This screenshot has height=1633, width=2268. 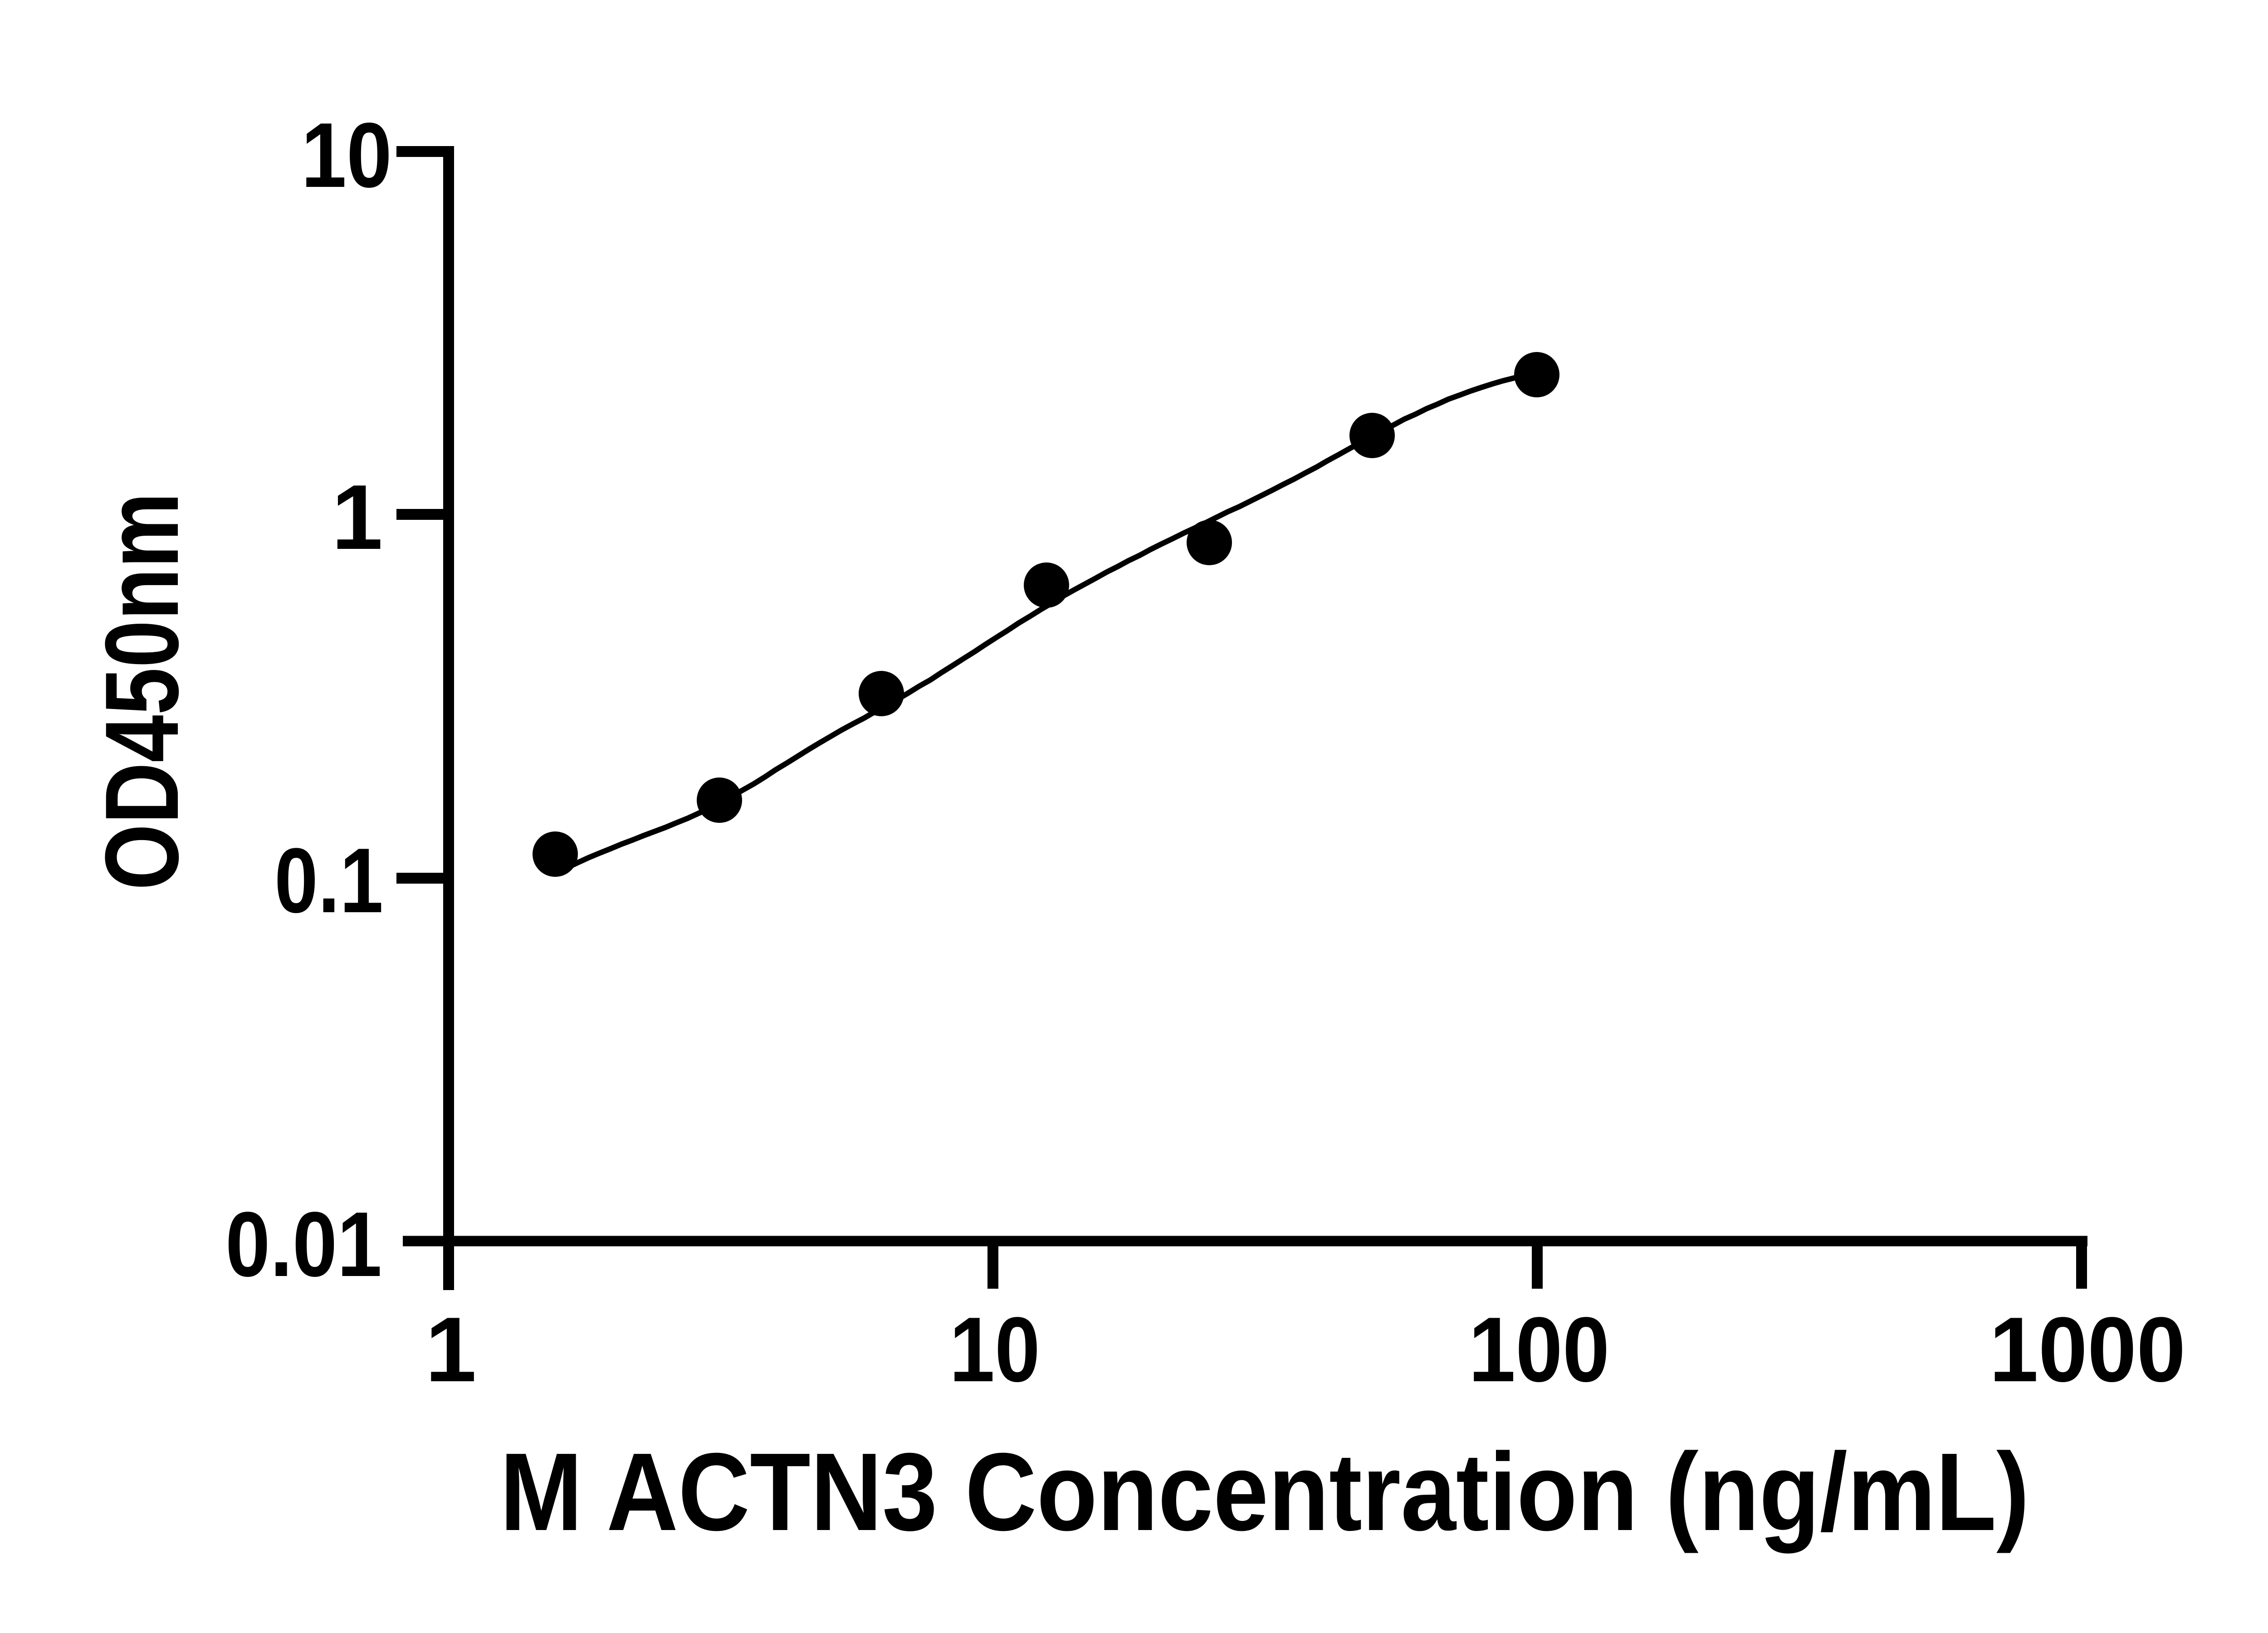 I want to click on svg-text: 1000, so click(x=2087, y=1349).